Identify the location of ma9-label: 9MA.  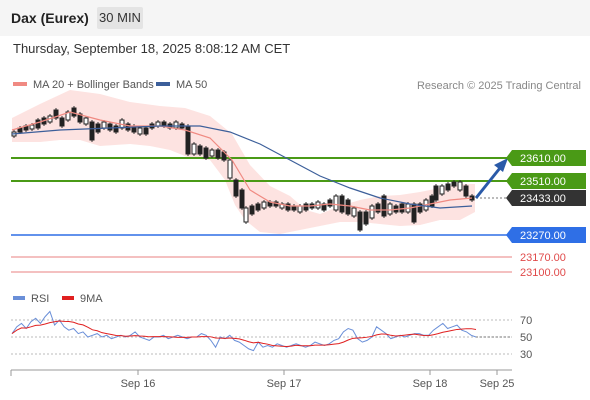
(91, 299).